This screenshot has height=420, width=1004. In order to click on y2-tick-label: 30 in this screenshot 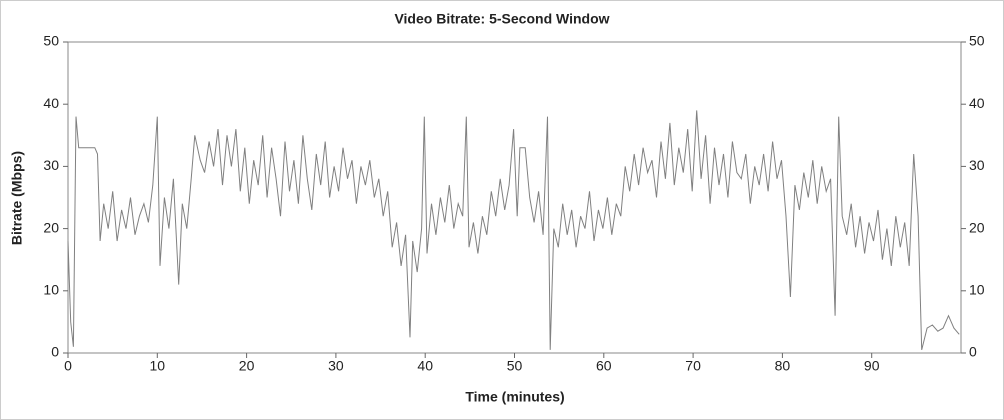, I will do `click(977, 165)`.